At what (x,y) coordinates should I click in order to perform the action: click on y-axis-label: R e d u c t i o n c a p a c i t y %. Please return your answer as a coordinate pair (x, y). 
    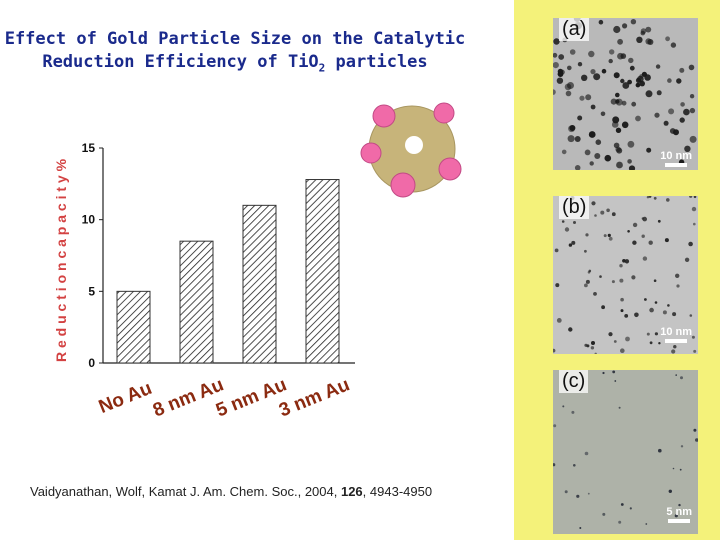
    Looking at the image, I should click on (61, 260).